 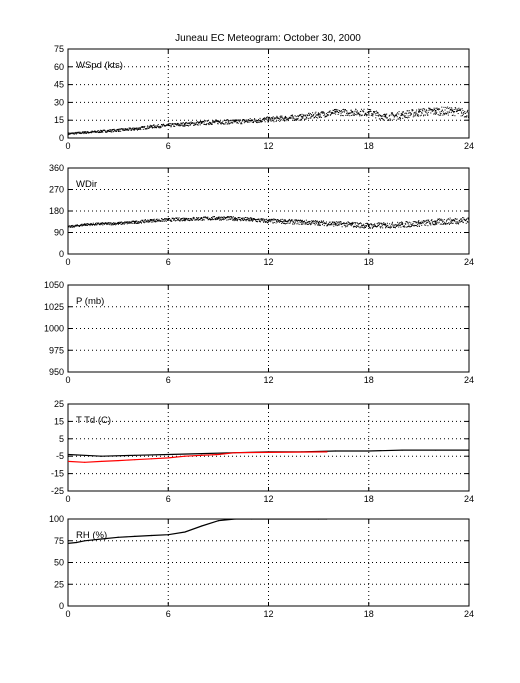 I want to click on wspd-xtick-label: 24, so click(x=469, y=146).